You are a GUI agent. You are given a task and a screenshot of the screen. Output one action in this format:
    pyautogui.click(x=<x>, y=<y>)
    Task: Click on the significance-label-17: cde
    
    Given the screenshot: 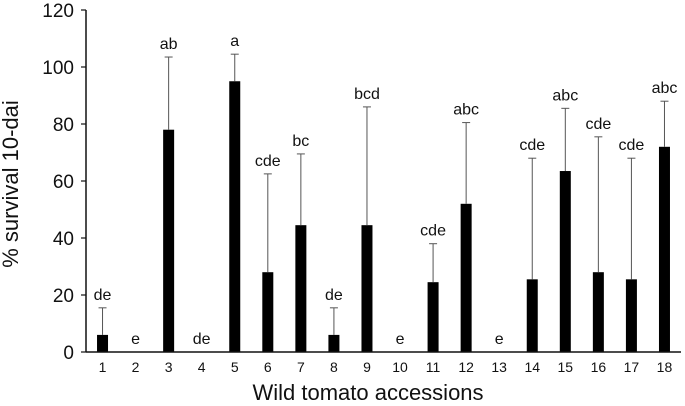 What is the action you would take?
    pyautogui.click(x=632, y=145)
    